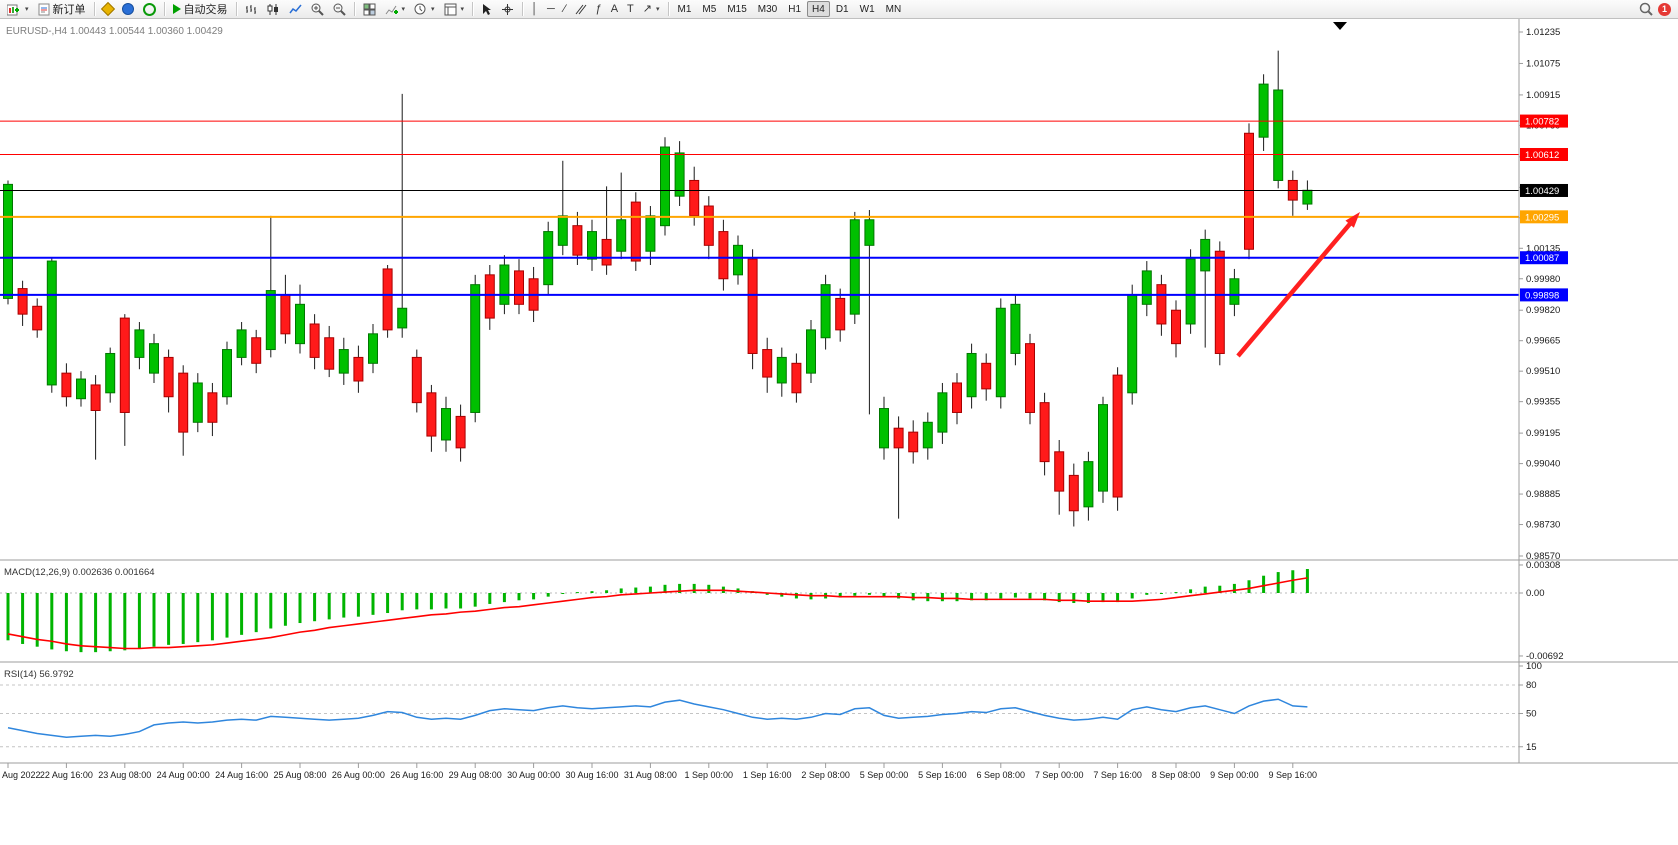 The height and width of the screenshot is (845, 1678). Describe the element at coordinates (486, 9) in the screenshot. I see `cursor-button` at that location.